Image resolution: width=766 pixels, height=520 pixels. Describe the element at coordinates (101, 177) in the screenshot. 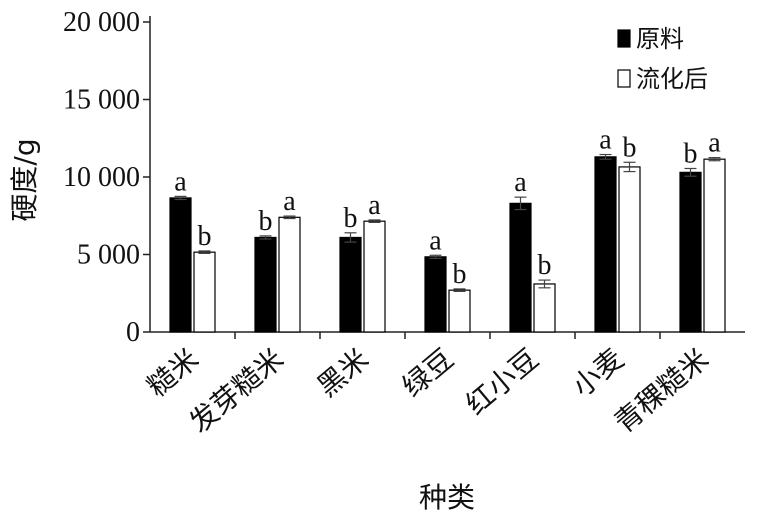

I see `y-tick-label: 10 000` at that location.